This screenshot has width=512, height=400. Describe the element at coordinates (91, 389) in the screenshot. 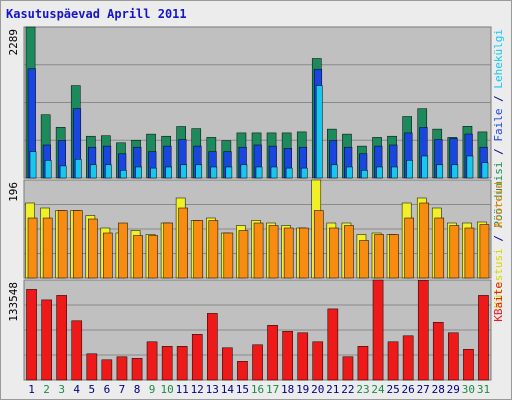

I see `x-tick-label: 5` at that location.